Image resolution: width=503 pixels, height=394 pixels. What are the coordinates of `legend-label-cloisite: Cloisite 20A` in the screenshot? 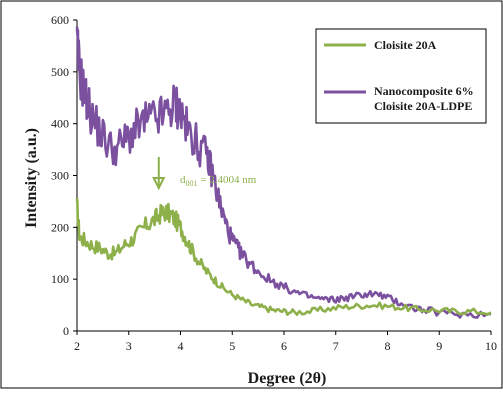 It's located at (405, 45).